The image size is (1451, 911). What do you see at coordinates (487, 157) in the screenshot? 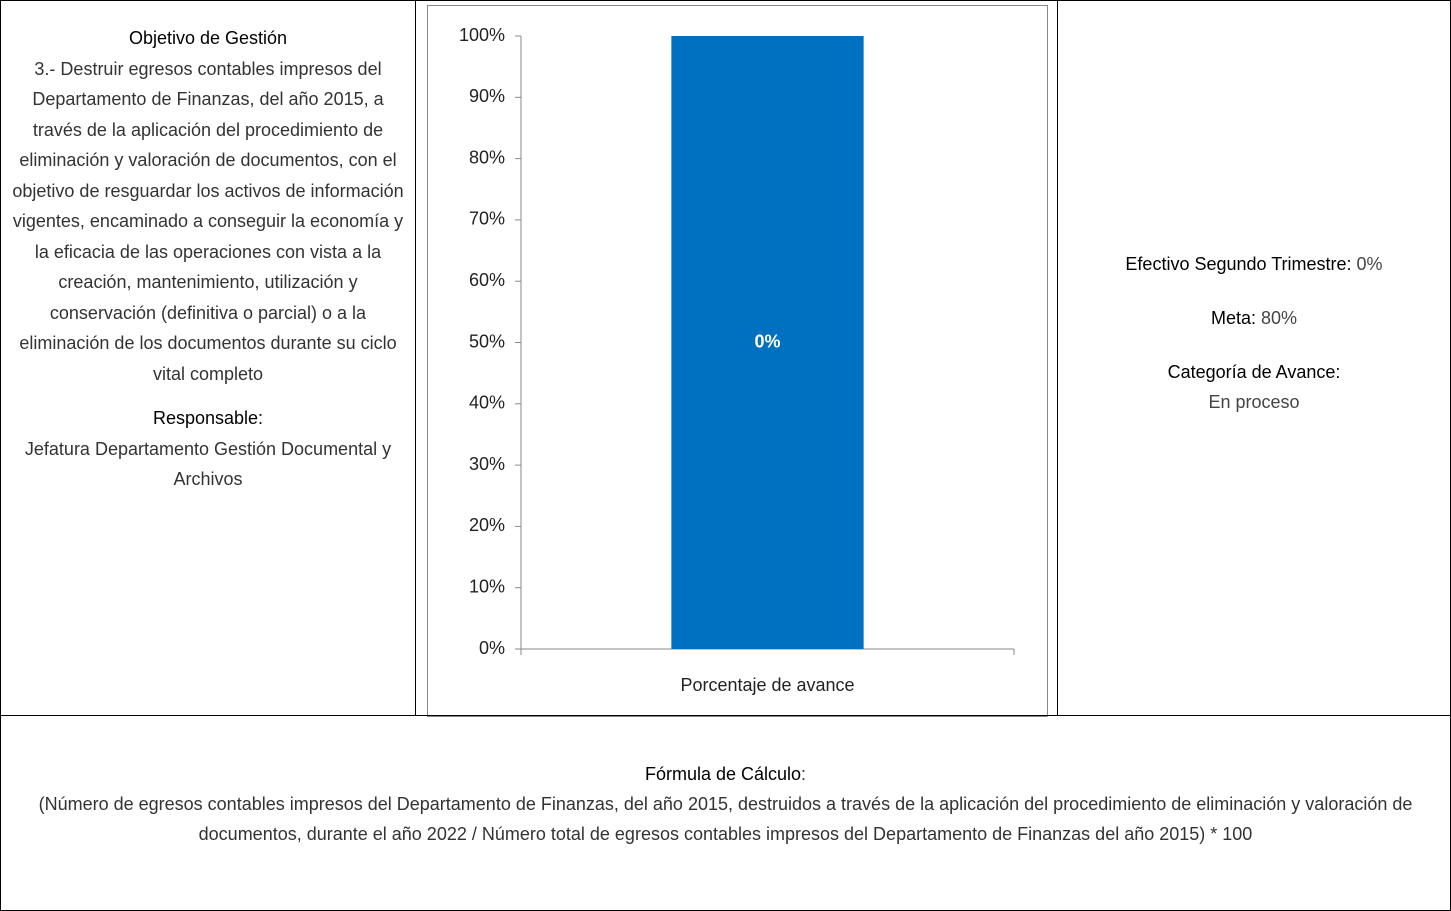
I see `y-tick-label: 80%` at bounding box center [487, 157].